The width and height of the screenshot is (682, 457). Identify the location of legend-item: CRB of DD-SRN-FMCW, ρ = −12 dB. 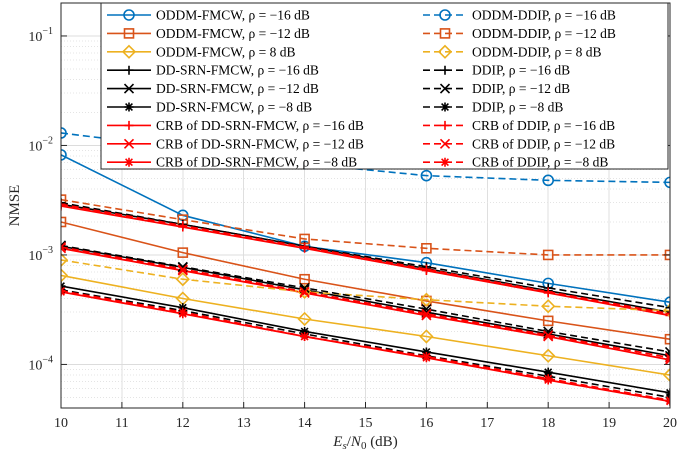
(235, 143).